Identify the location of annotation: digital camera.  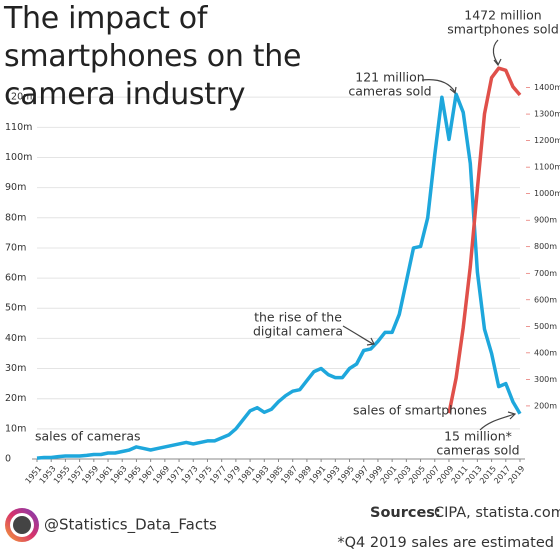
(298, 331).